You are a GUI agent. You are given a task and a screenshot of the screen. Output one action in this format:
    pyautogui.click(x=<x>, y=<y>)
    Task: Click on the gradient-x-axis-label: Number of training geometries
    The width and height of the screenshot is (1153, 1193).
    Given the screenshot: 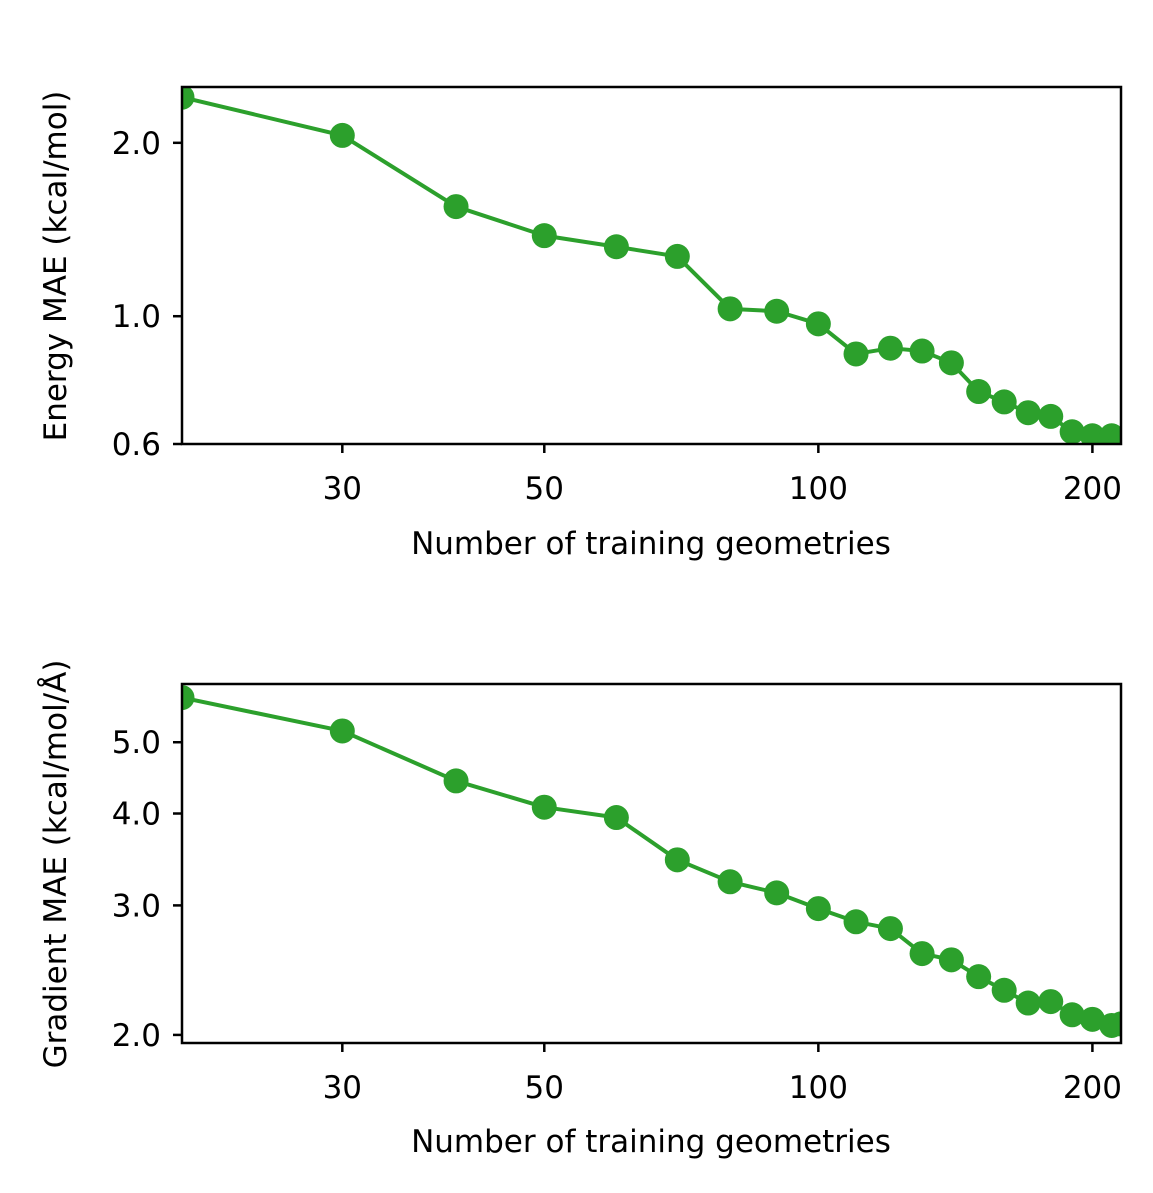 What is the action you would take?
    pyautogui.click(x=651, y=1142)
    